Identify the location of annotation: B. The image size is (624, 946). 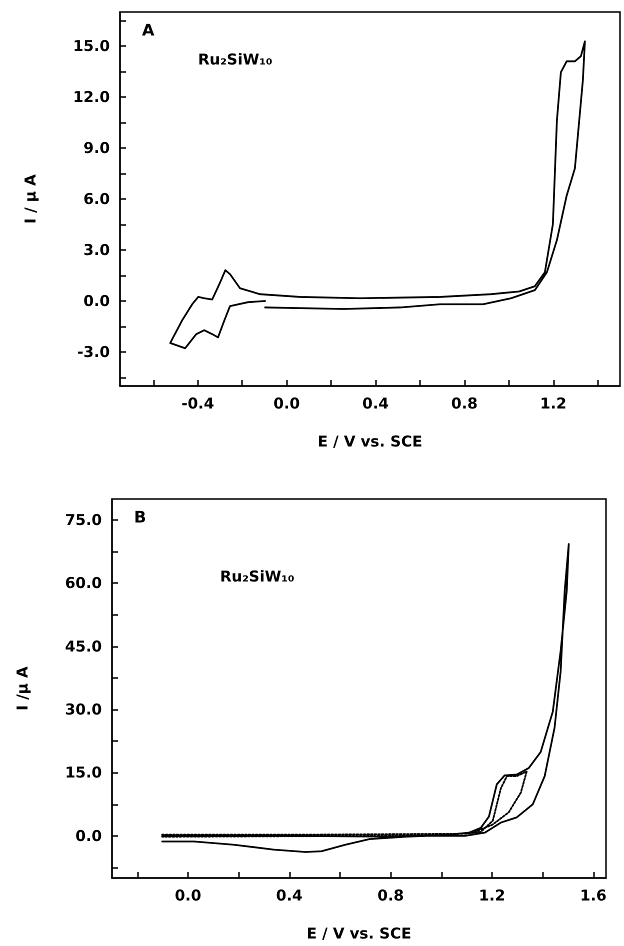
(140, 517).